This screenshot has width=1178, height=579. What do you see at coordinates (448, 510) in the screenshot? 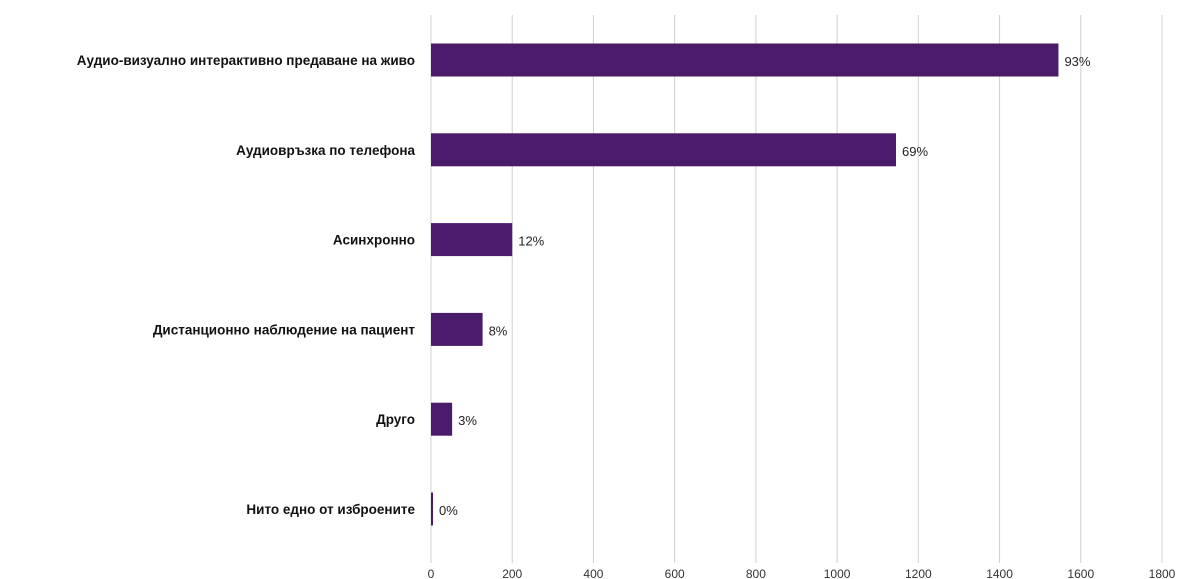
I see `data-label: 0%` at bounding box center [448, 510].